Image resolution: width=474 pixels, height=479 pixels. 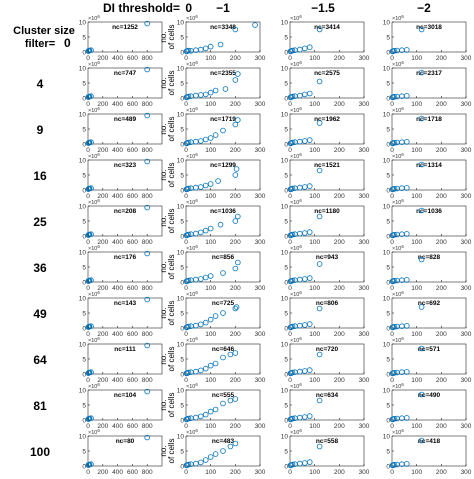 What do you see at coordinates (125, 257) in the screenshot?
I see `nc-label: nc=176` at bounding box center [125, 257].